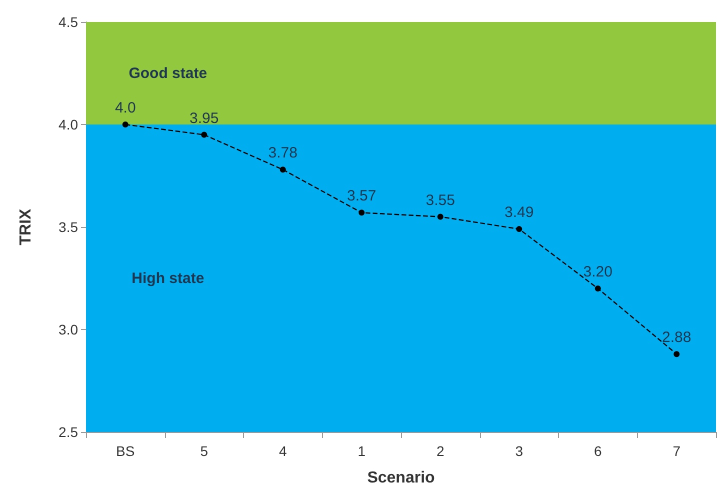 The height and width of the screenshot is (494, 717). What do you see at coordinates (676, 451) in the screenshot?
I see `x-tick-label: 7` at bounding box center [676, 451].